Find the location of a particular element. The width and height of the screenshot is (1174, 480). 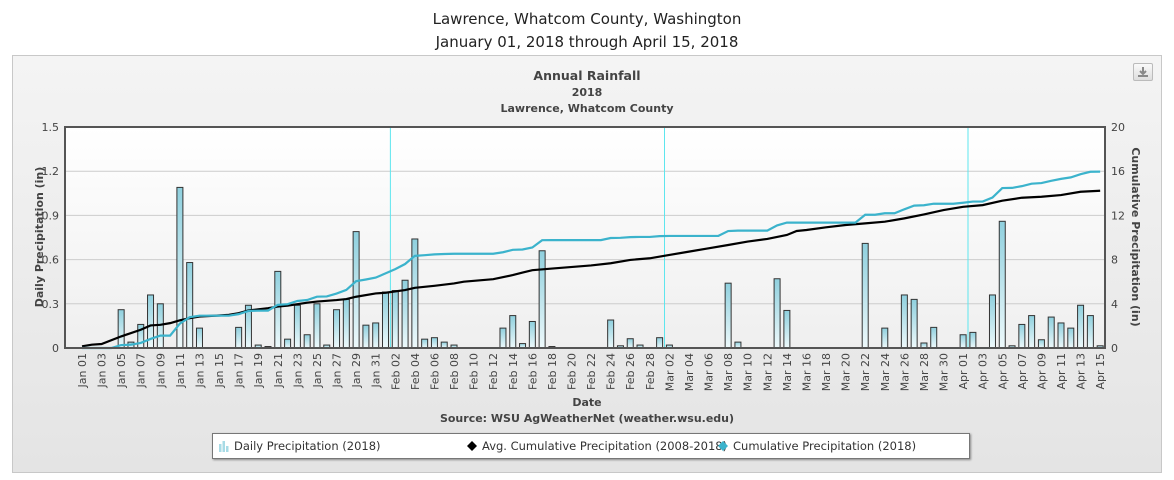

x-tick-label: Mar 12 is located at coordinates (767, 372).